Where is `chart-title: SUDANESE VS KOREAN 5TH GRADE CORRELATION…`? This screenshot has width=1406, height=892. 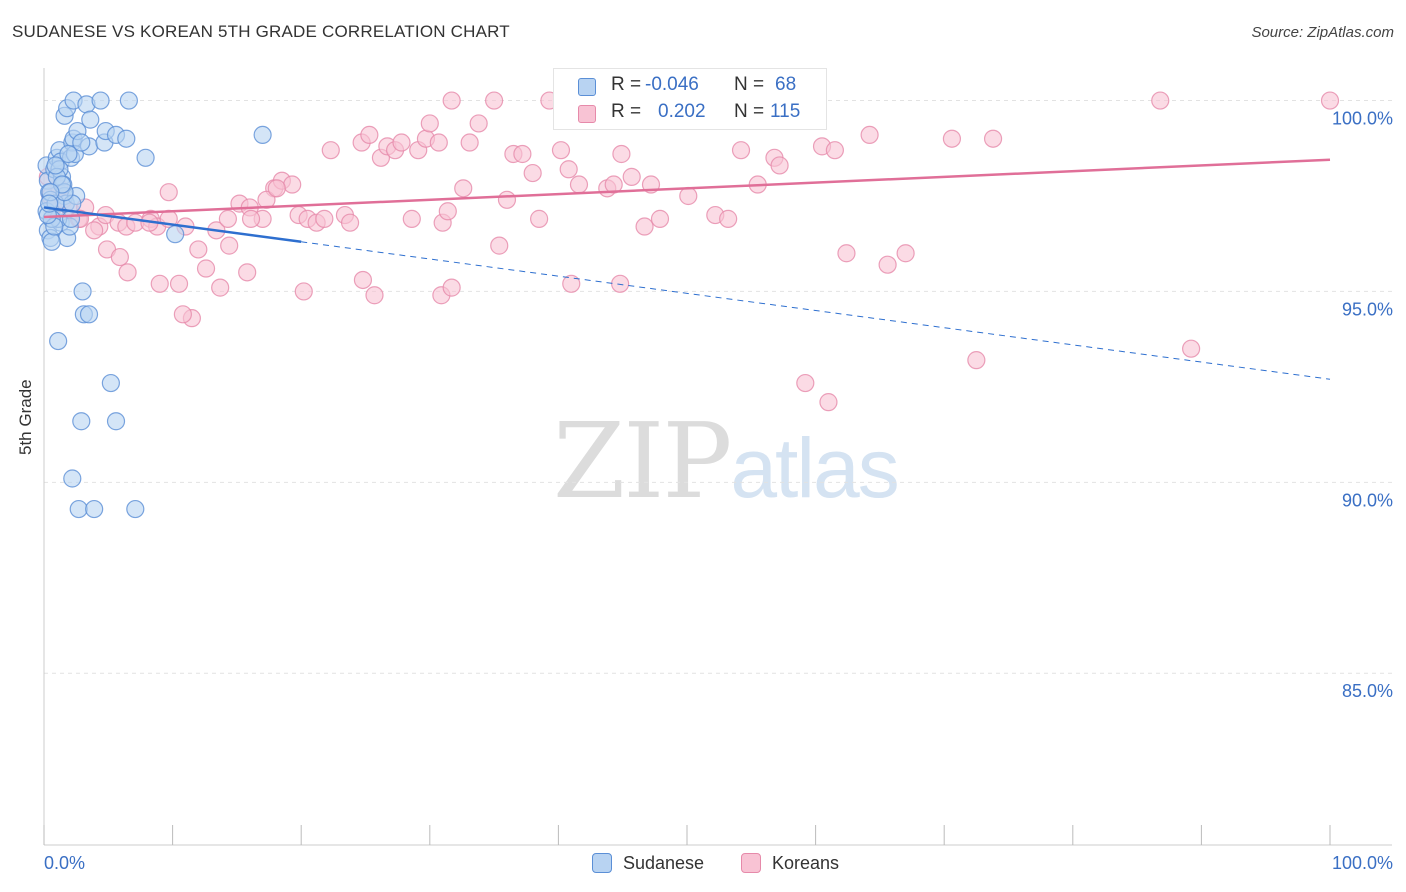 chart-title: SUDANESE VS KOREAN 5TH GRADE CORRELATION… is located at coordinates (261, 31).